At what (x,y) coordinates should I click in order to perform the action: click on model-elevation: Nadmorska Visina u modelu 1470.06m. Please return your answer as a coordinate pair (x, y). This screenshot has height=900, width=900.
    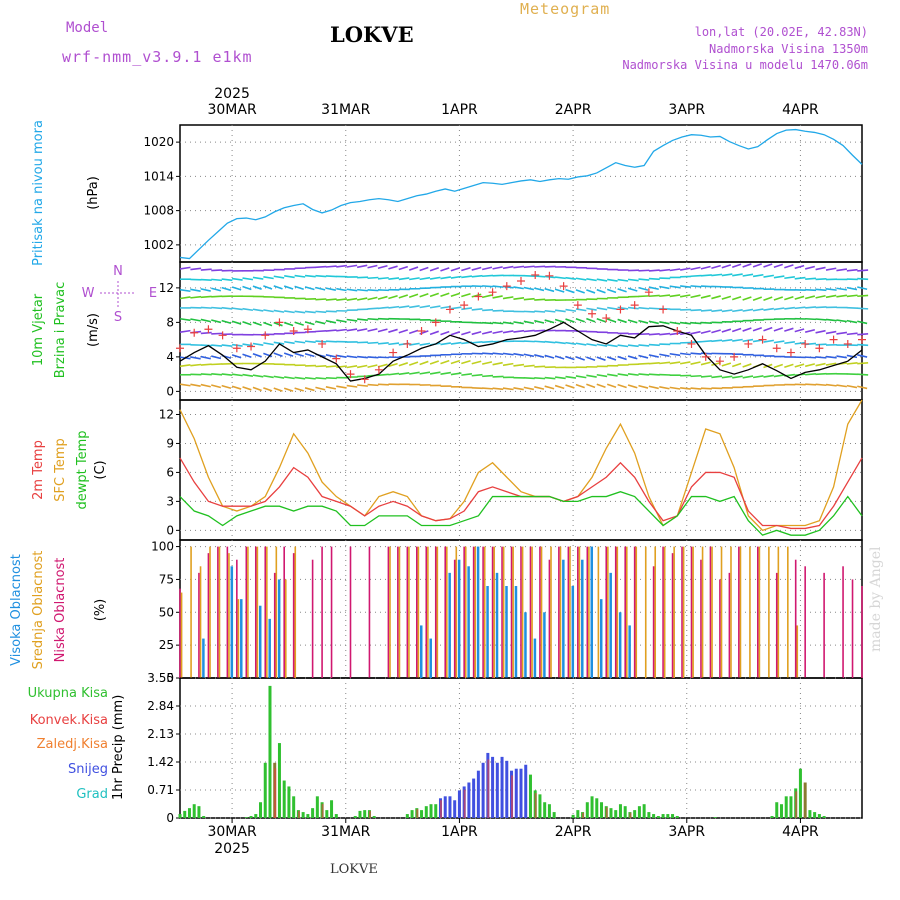
    Looking at the image, I should click on (745, 65).